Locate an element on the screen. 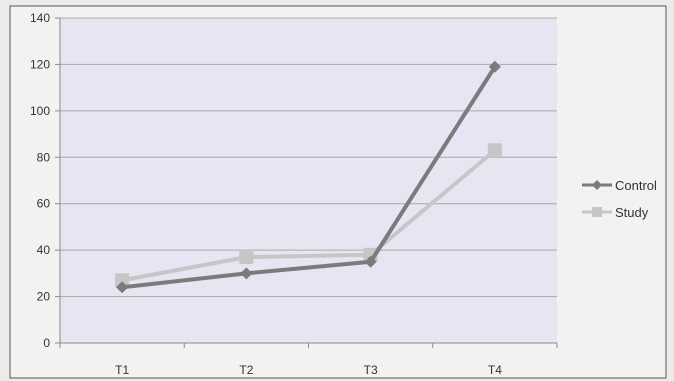 The height and width of the screenshot is (381, 674). legend-label-control: Control is located at coordinates (636, 185).